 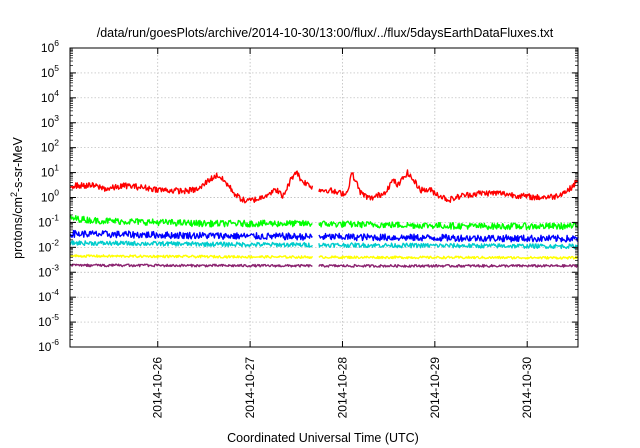 I want to click on x-tick-label: 2014-10-30, so click(x=527, y=388).